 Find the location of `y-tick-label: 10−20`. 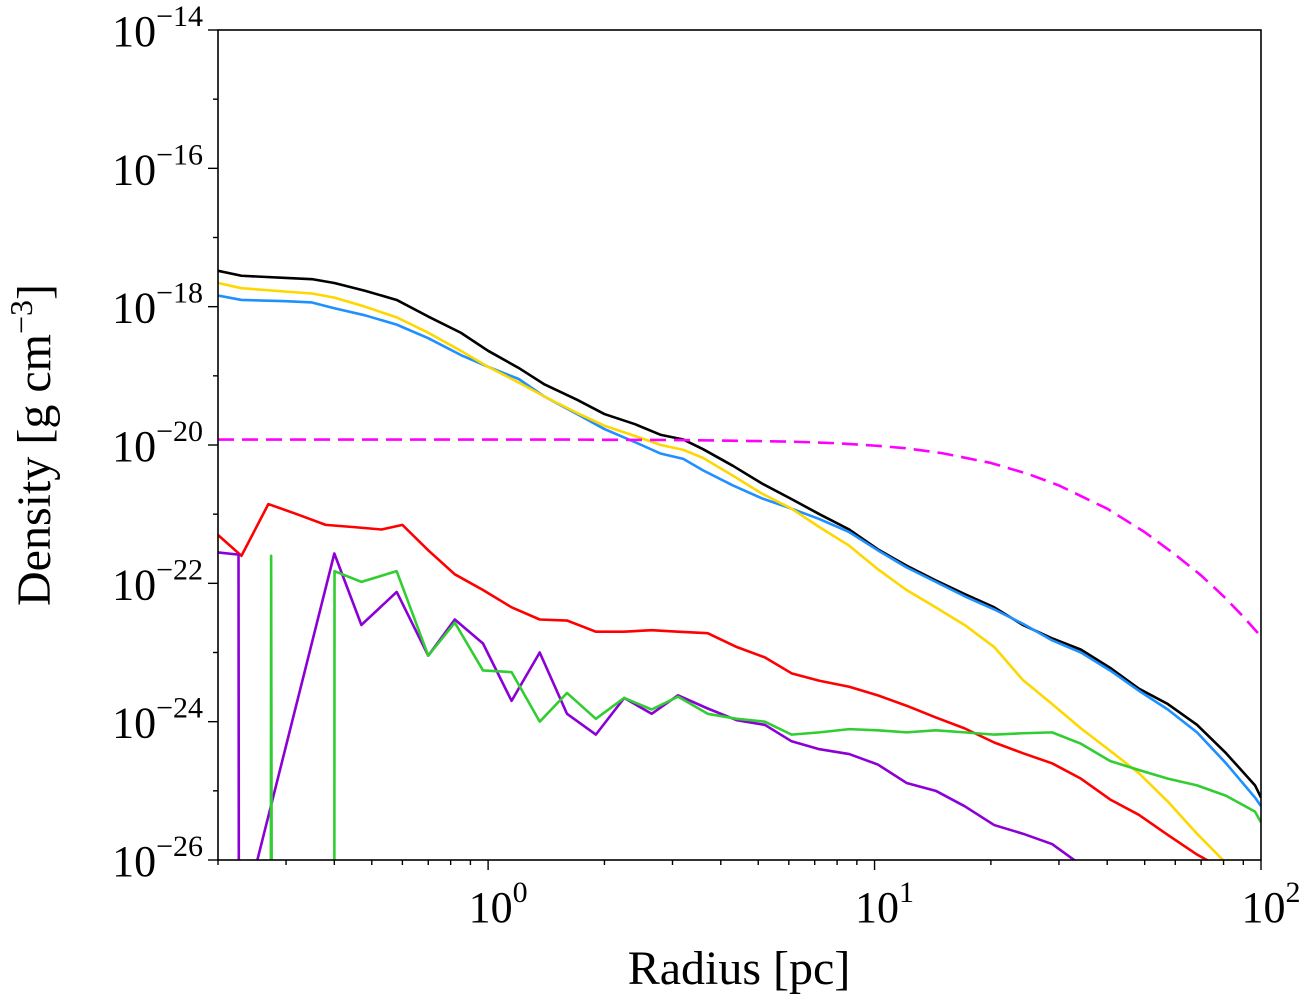

y-tick-label: 10−20 is located at coordinates (157, 443).